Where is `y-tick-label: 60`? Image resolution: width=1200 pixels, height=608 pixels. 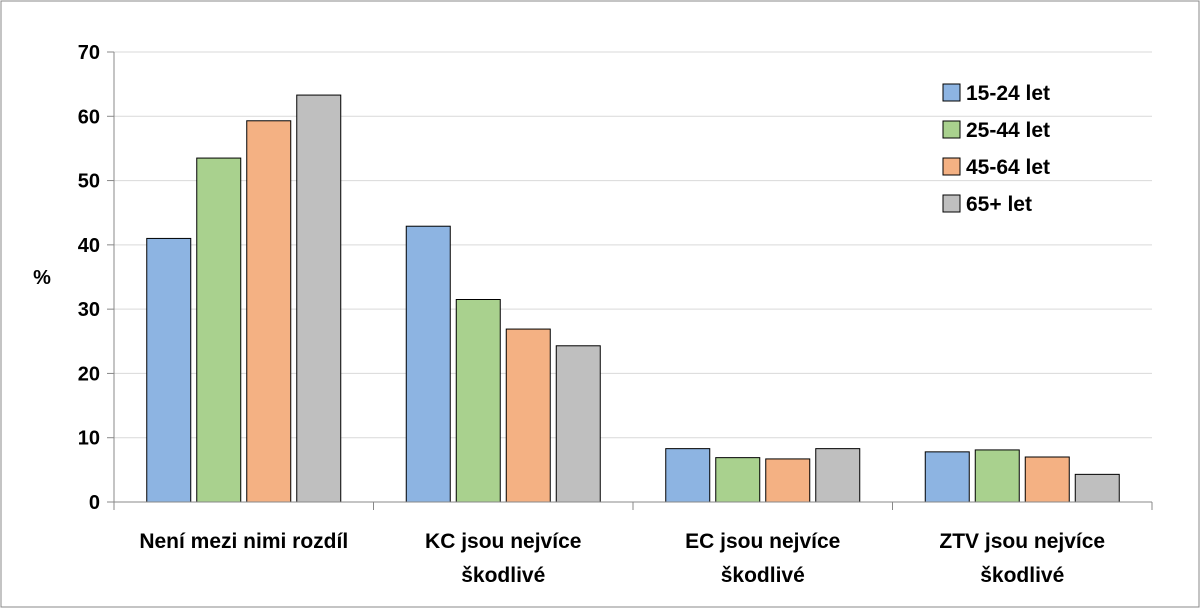 y-tick-label: 60 is located at coordinates (89, 117).